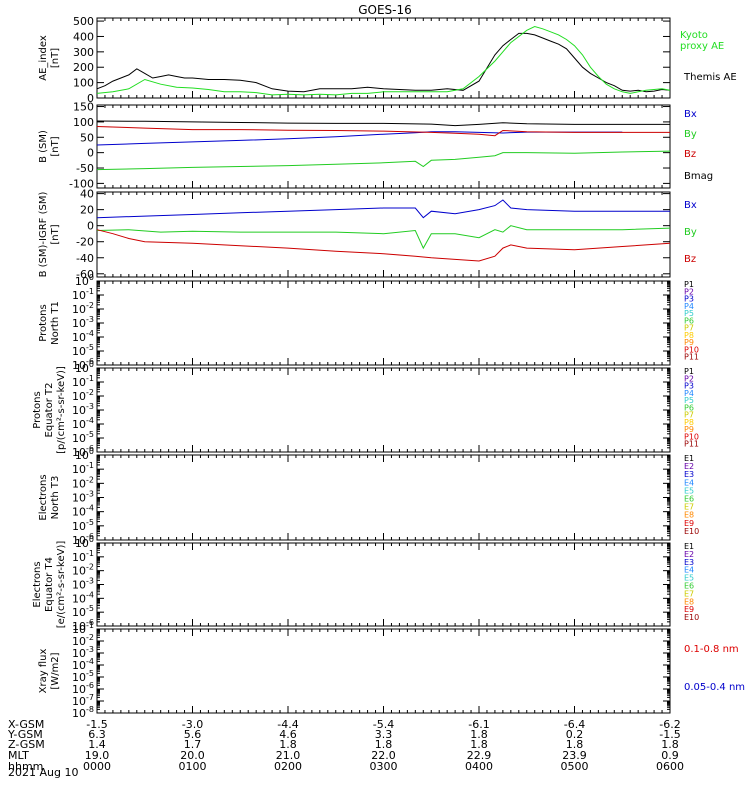 The image size is (750, 800). I want to click on y-axis-label: Xray flux, so click(43, 671).